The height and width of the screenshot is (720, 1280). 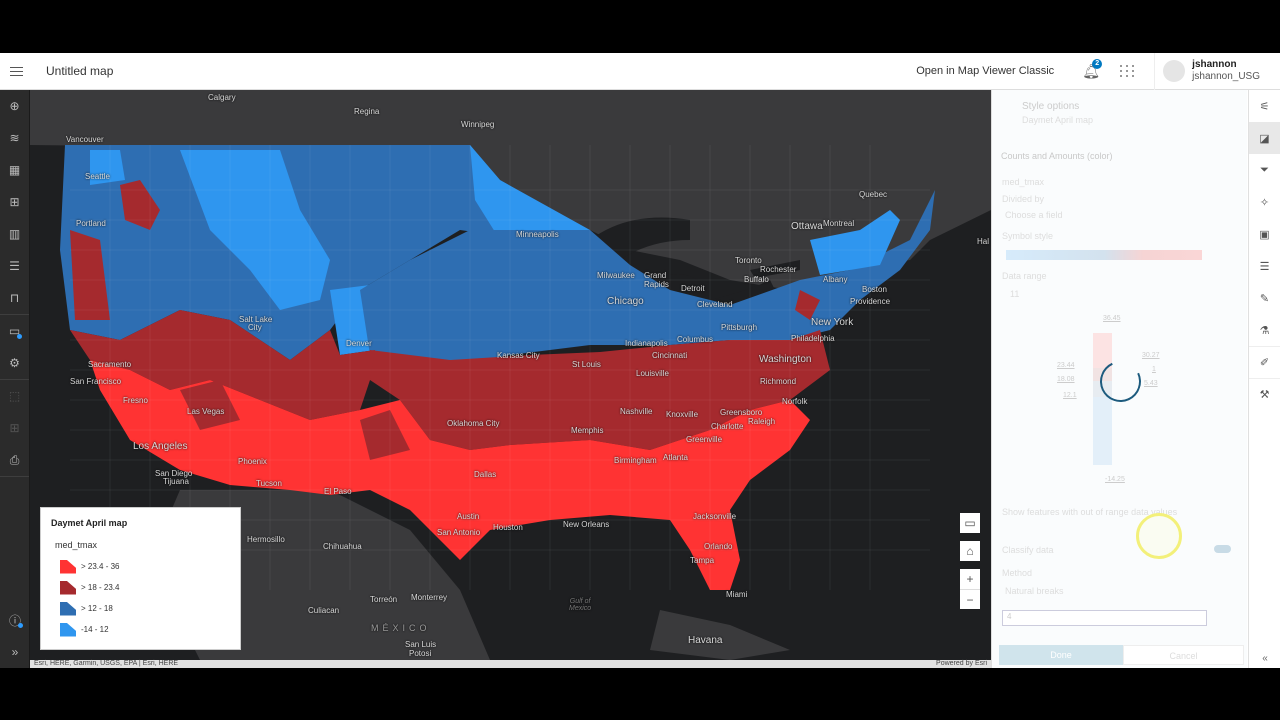 I want to click on city-label: Toronto, so click(x=748, y=260).